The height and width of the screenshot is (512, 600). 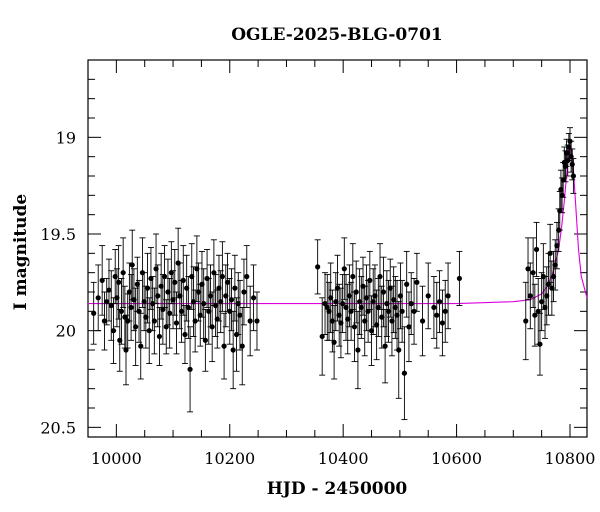 I want to click on chart-title: OGLE-2025-BLG-0701, so click(x=337, y=35).